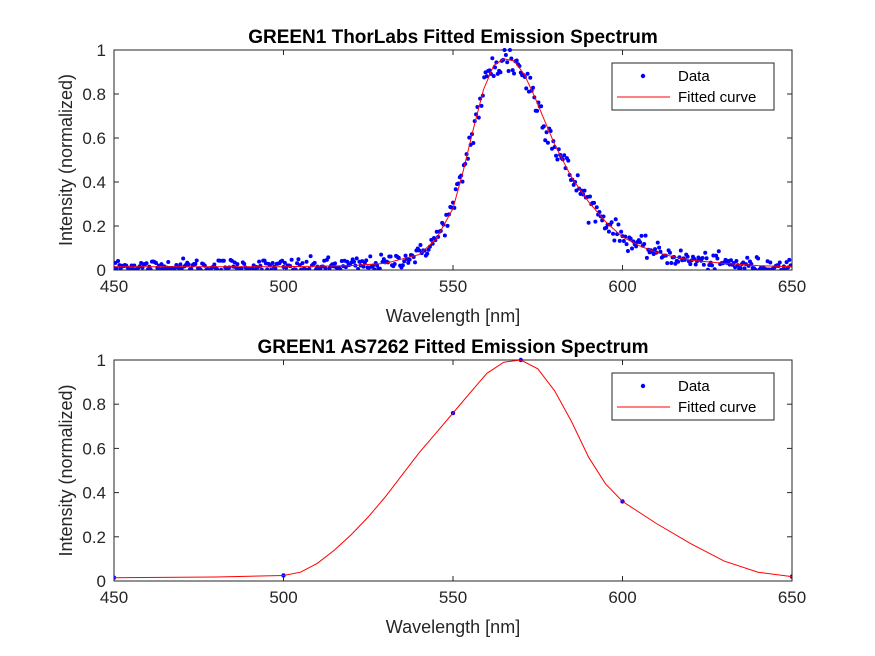 Image resolution: width=875 pixels, height=656 pixels. What do you see at coordinates (101, 581) in the screenshot?
I see `y-tick-label: 0` at bounding box center [101, 581].